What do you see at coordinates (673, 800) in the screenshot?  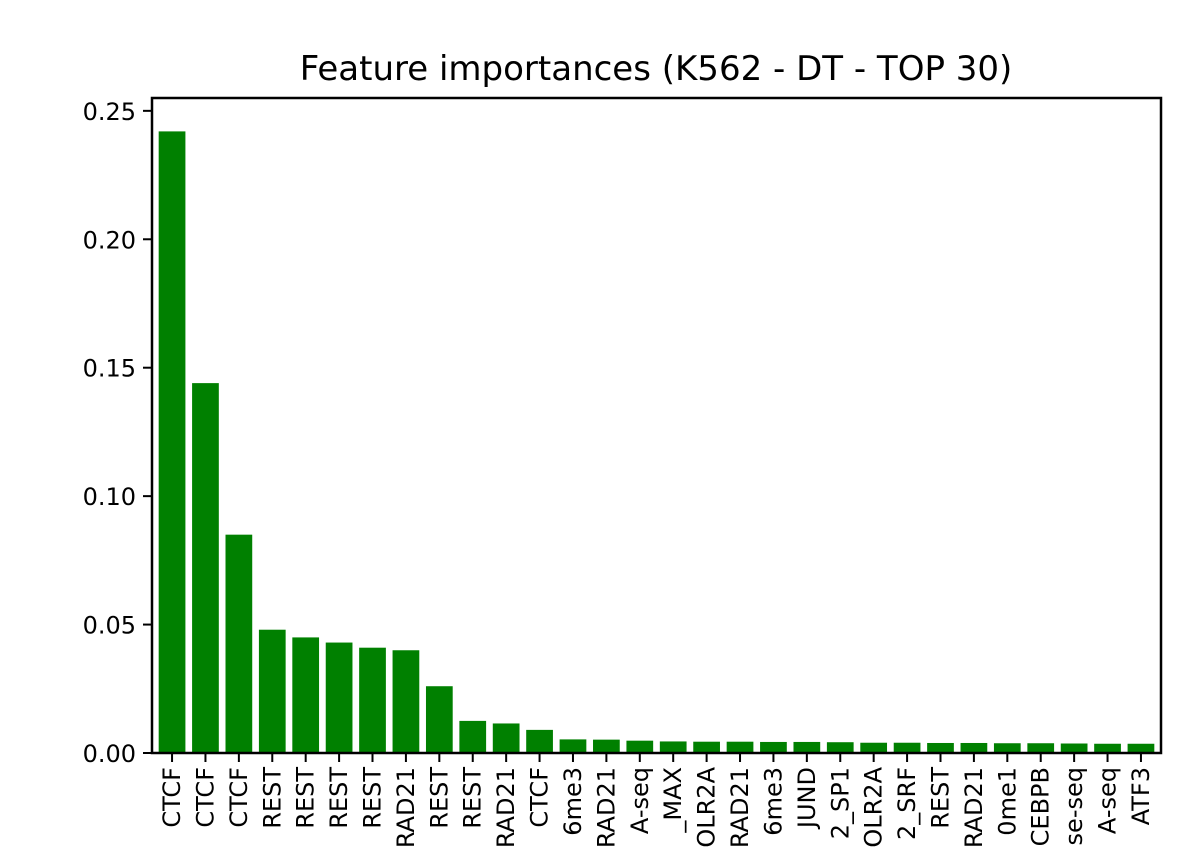 I see `x-tick-label: _MAX` at bounding box center [673, 800].